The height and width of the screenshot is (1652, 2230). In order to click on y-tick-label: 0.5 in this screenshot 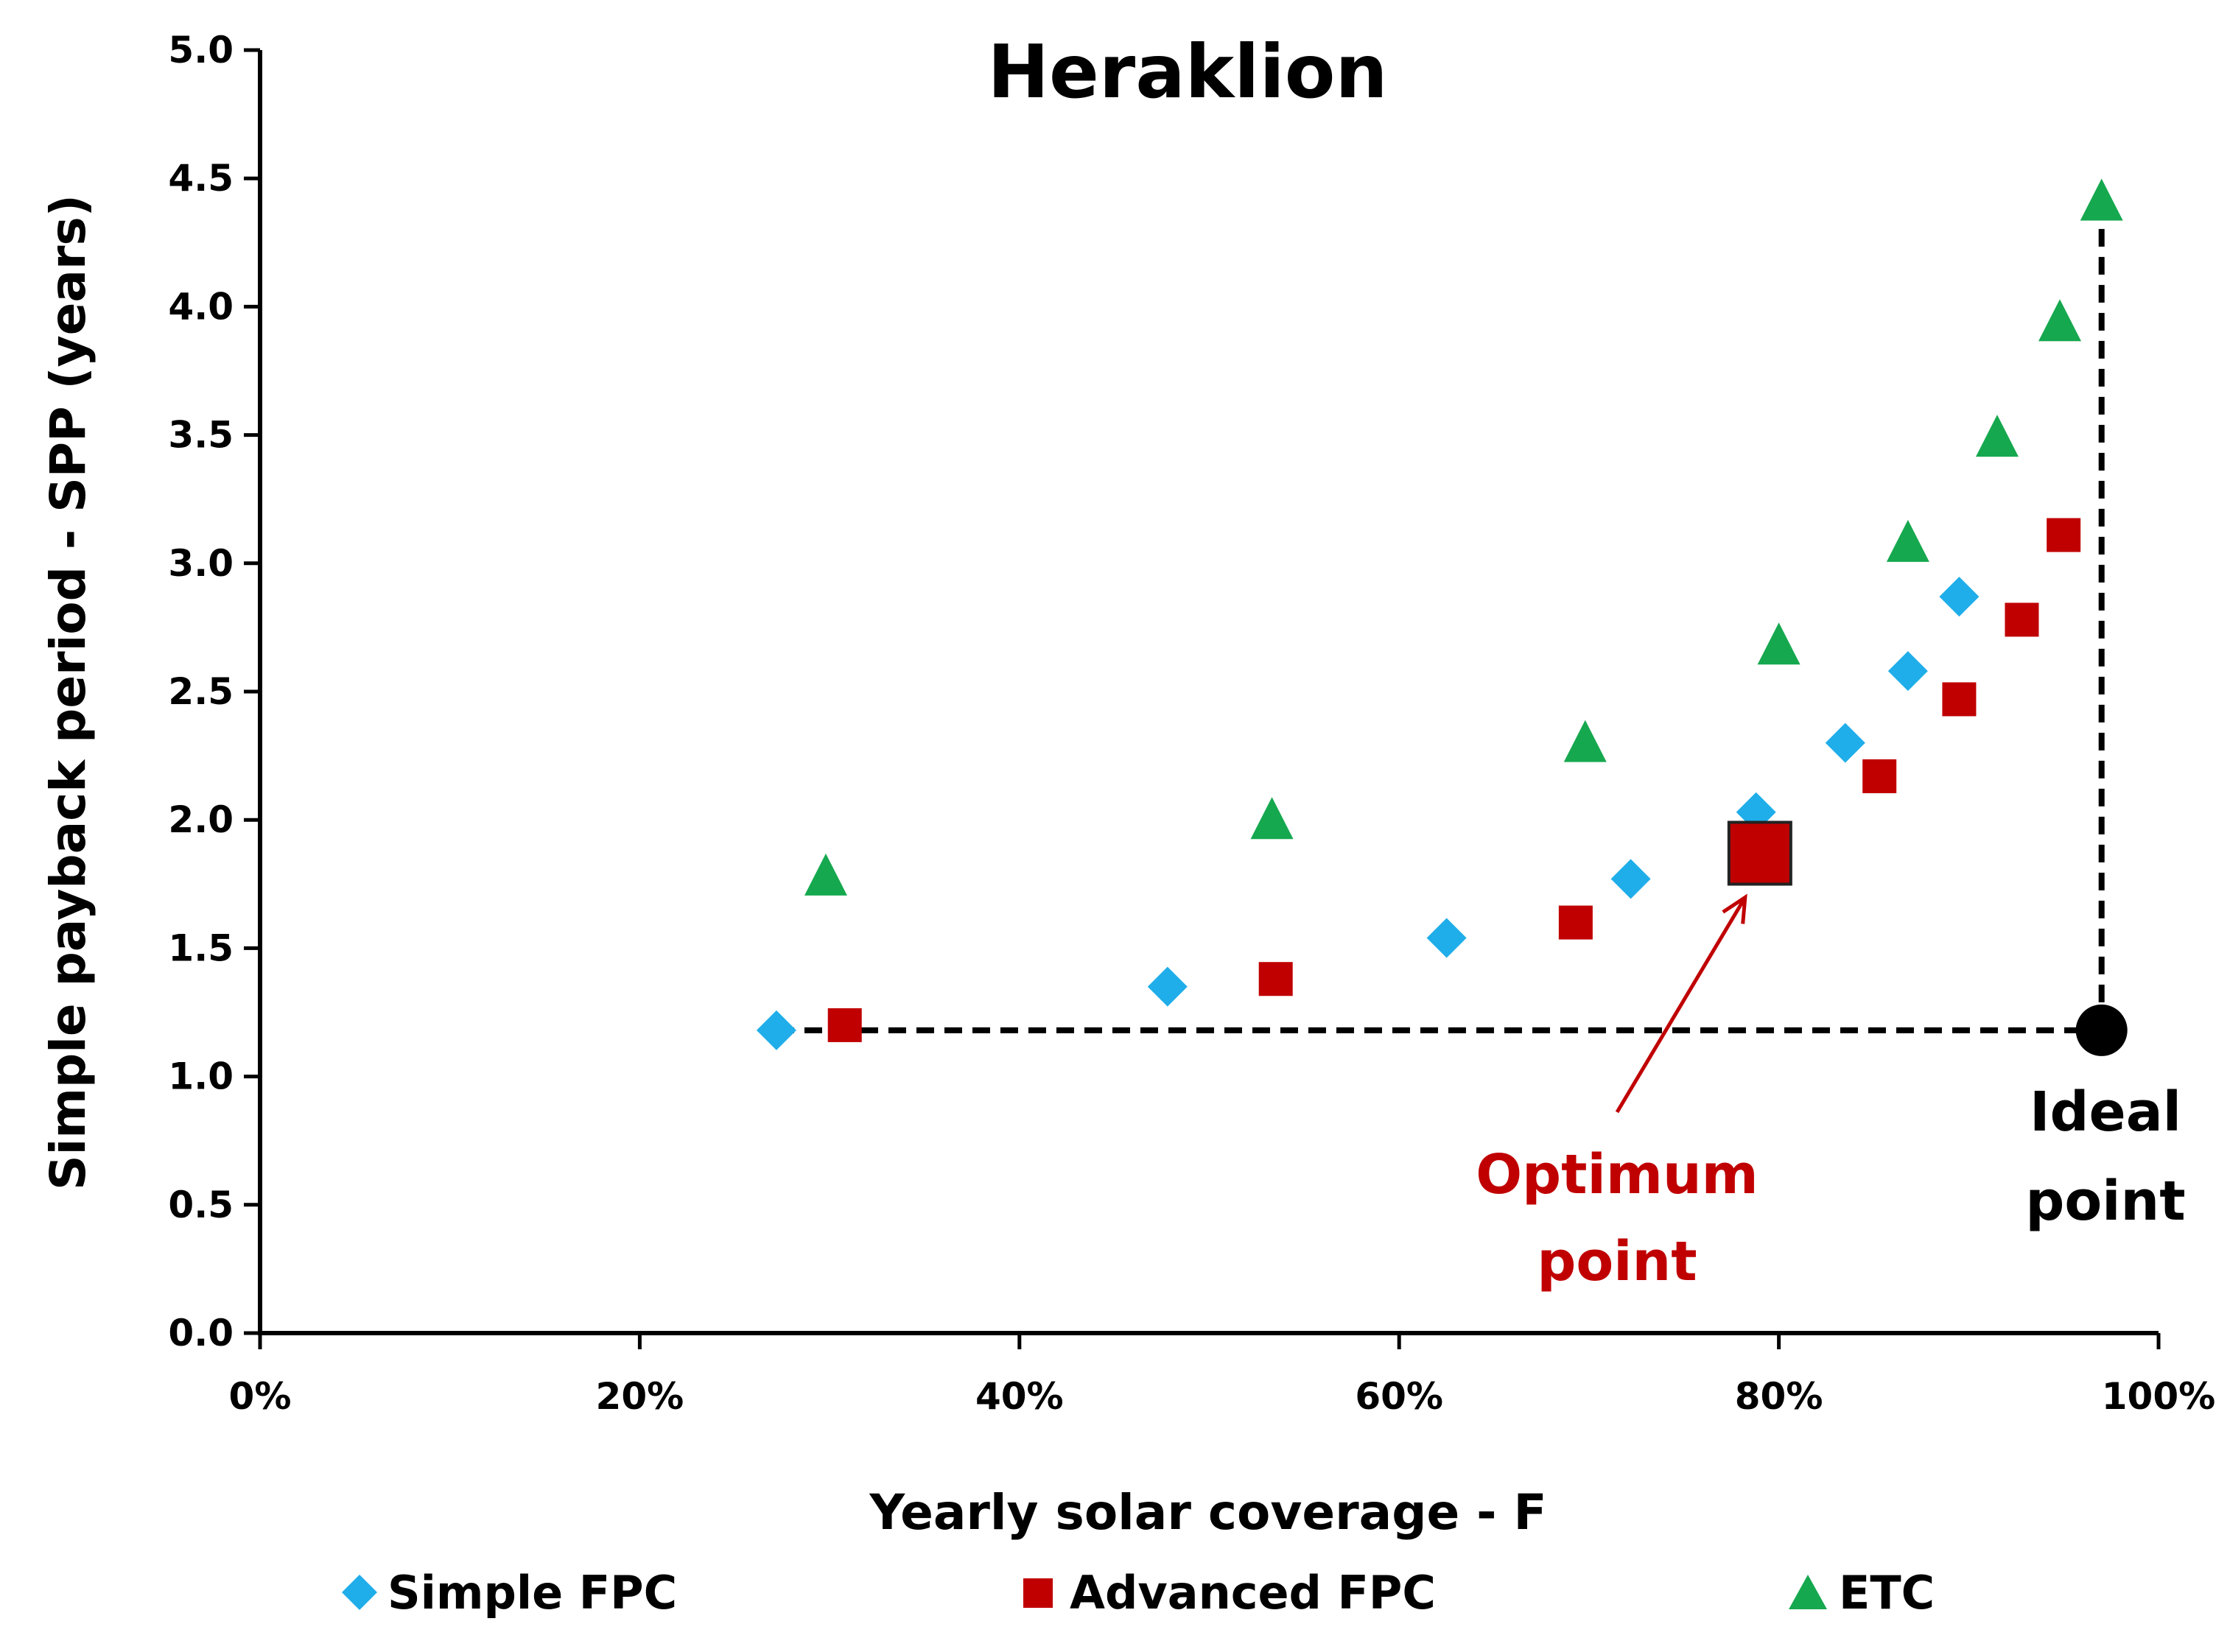, I will do `click(201, 1205)`.